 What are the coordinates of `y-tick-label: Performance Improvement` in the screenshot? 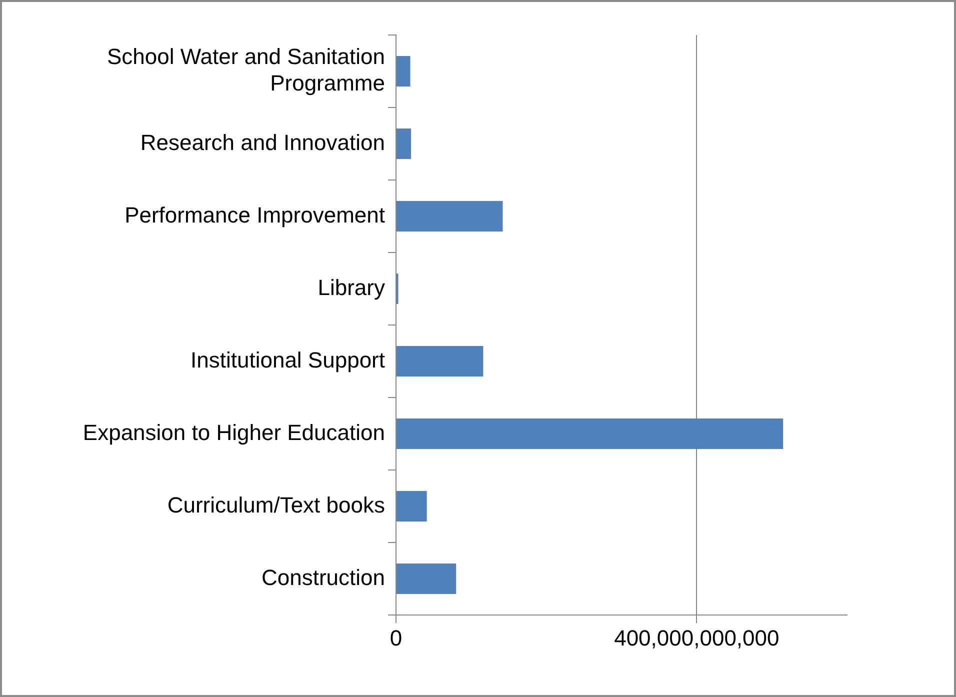 It's located at (254, 215).